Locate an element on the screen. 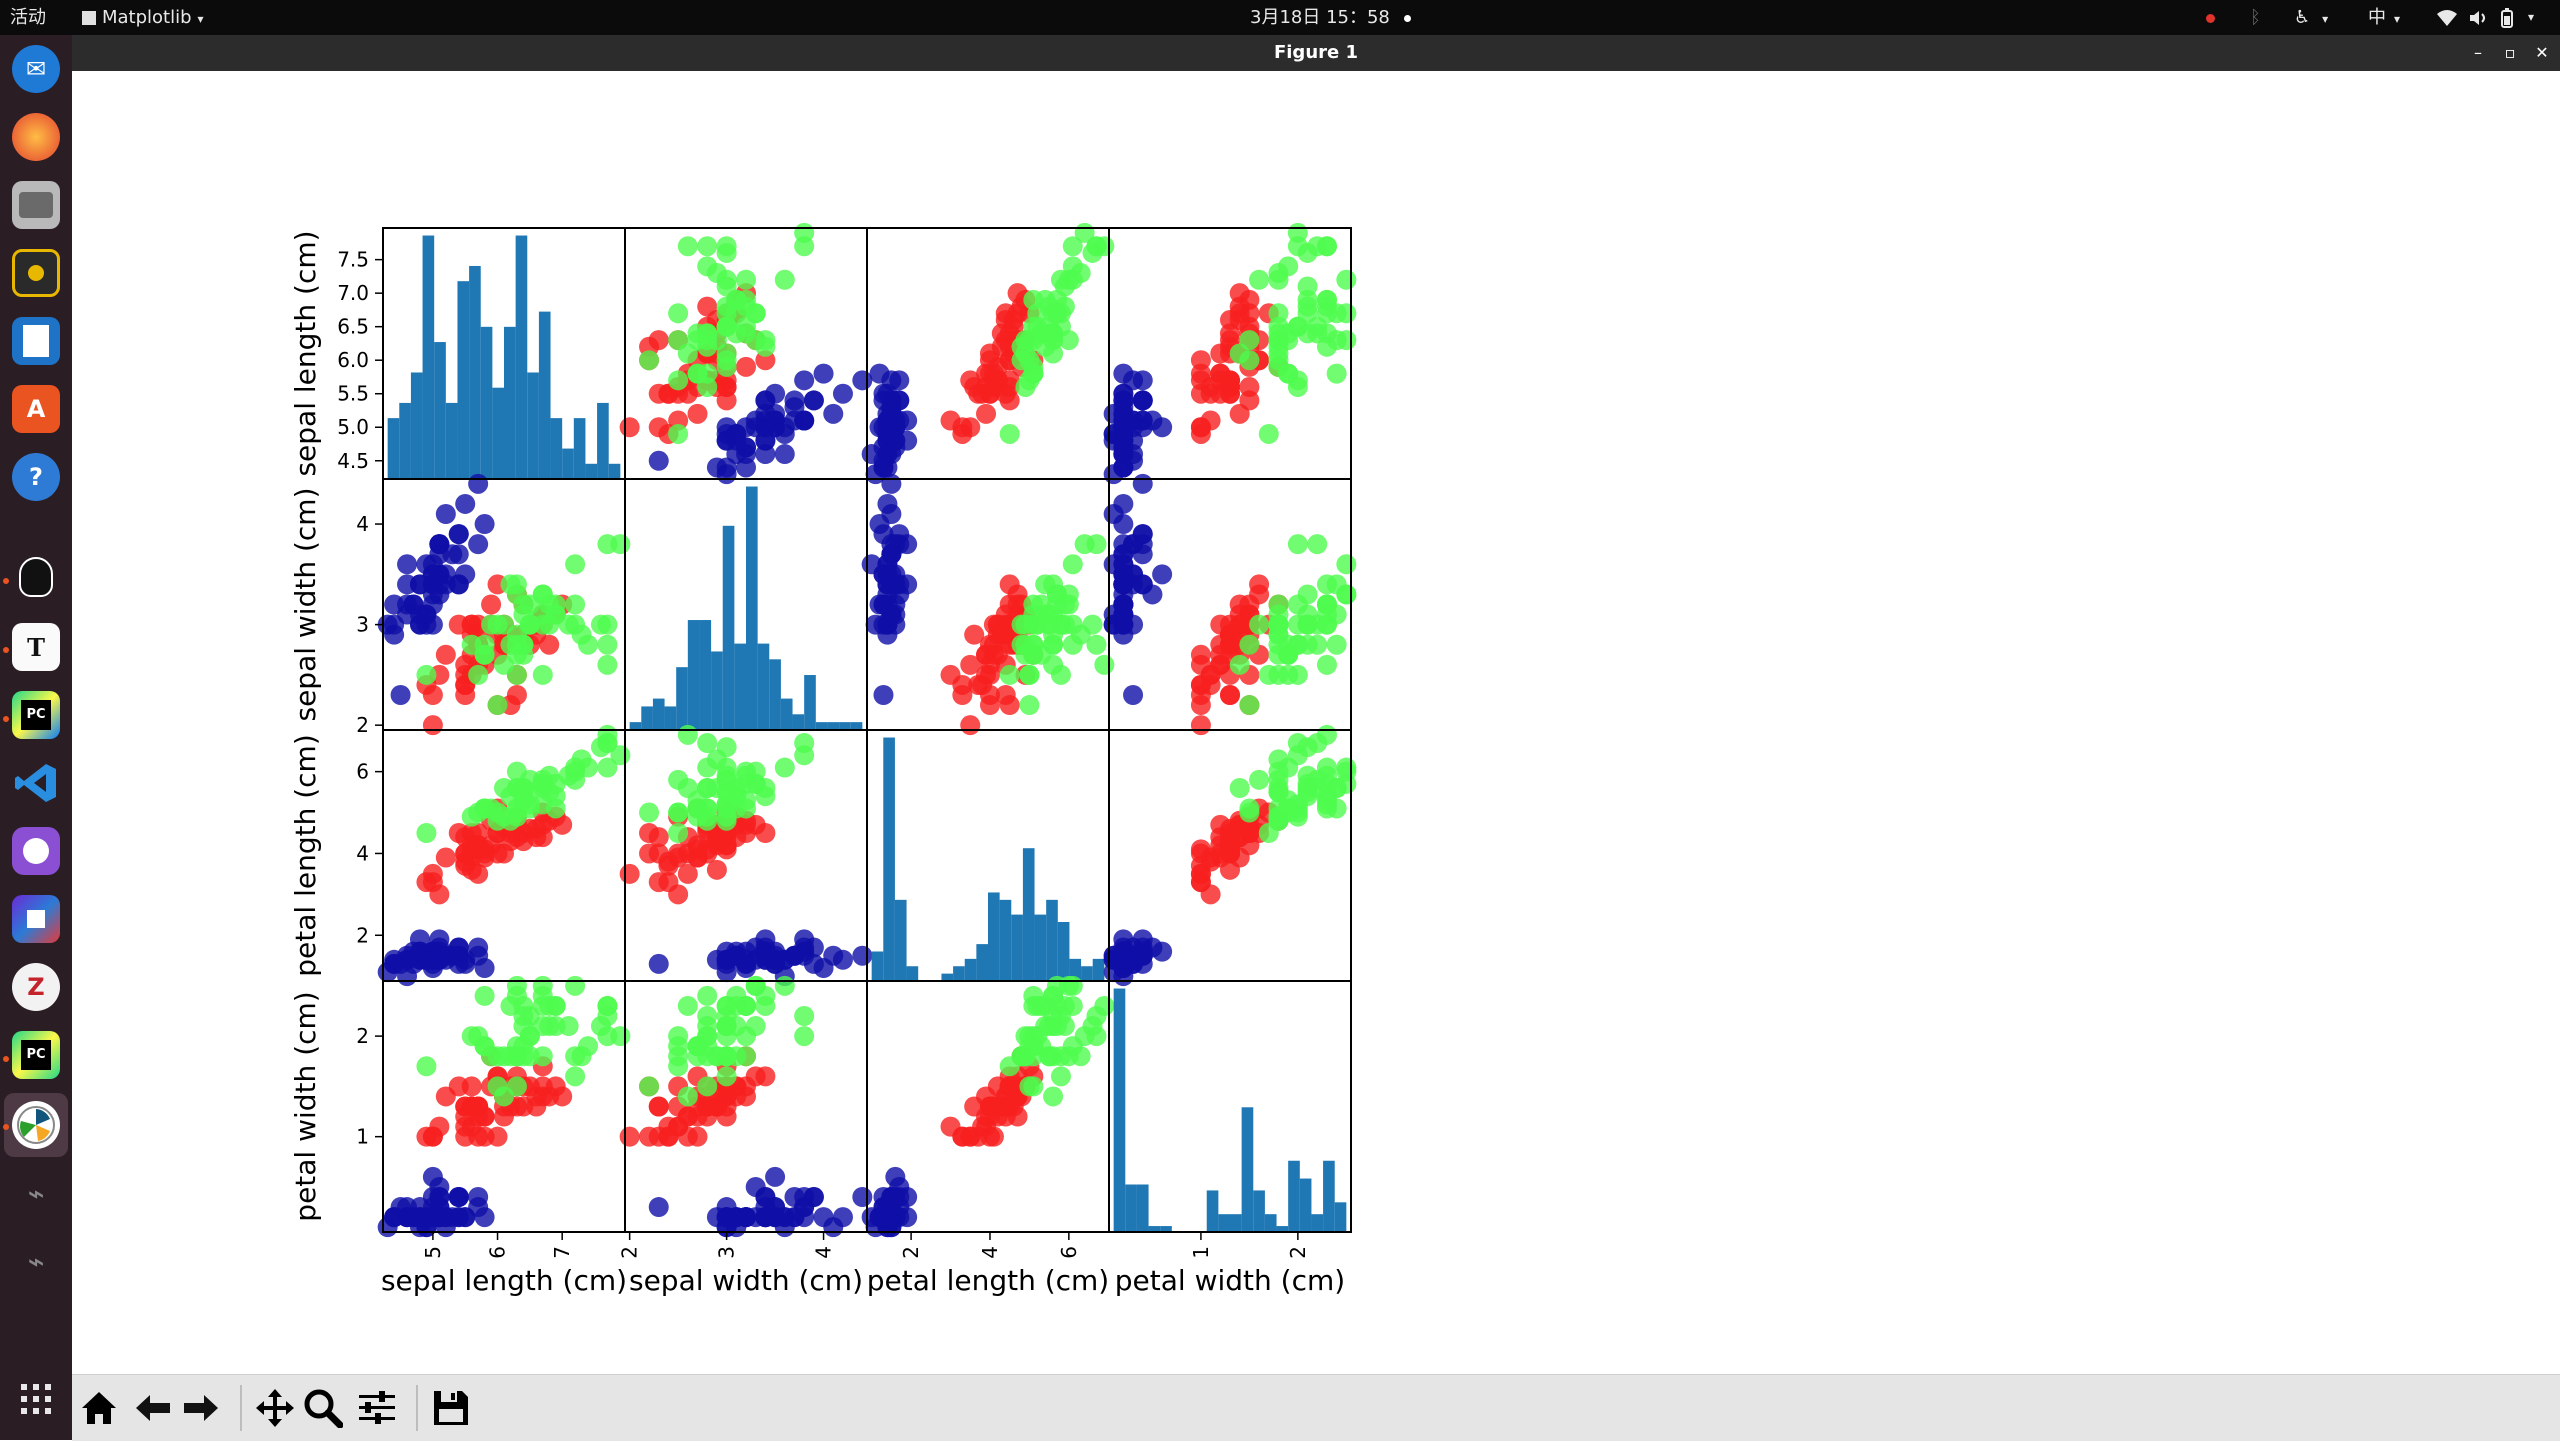 The height and width of the screenshot is (1441, 2560). window-title-bar: Figure 1 – ▫ ✕ is located at coordinates (1316, 53).